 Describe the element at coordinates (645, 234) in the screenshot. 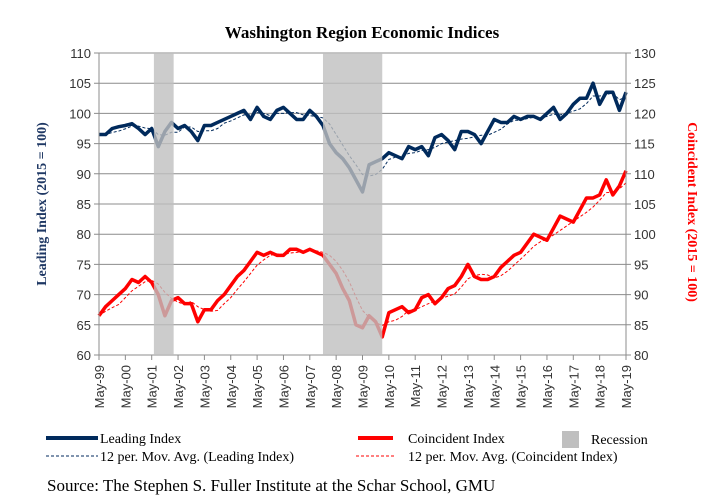

I see `right-tick-label: 100` at that location.